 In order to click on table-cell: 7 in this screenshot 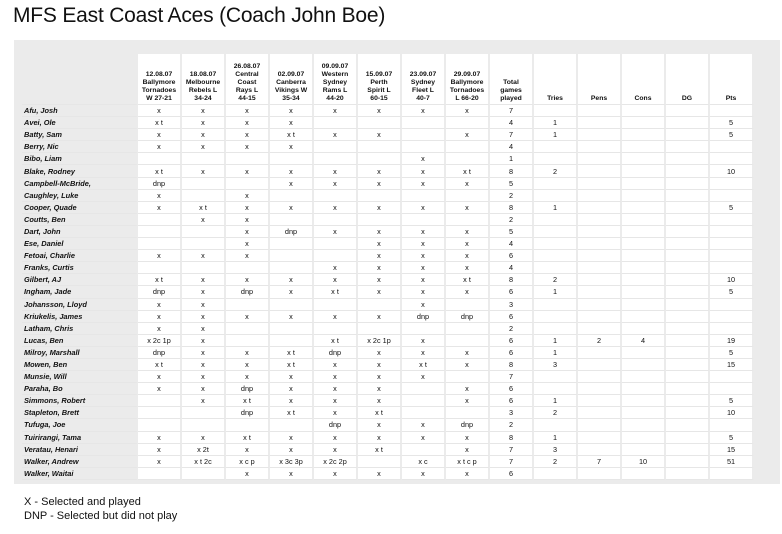, I will do `click(512, 377)`.